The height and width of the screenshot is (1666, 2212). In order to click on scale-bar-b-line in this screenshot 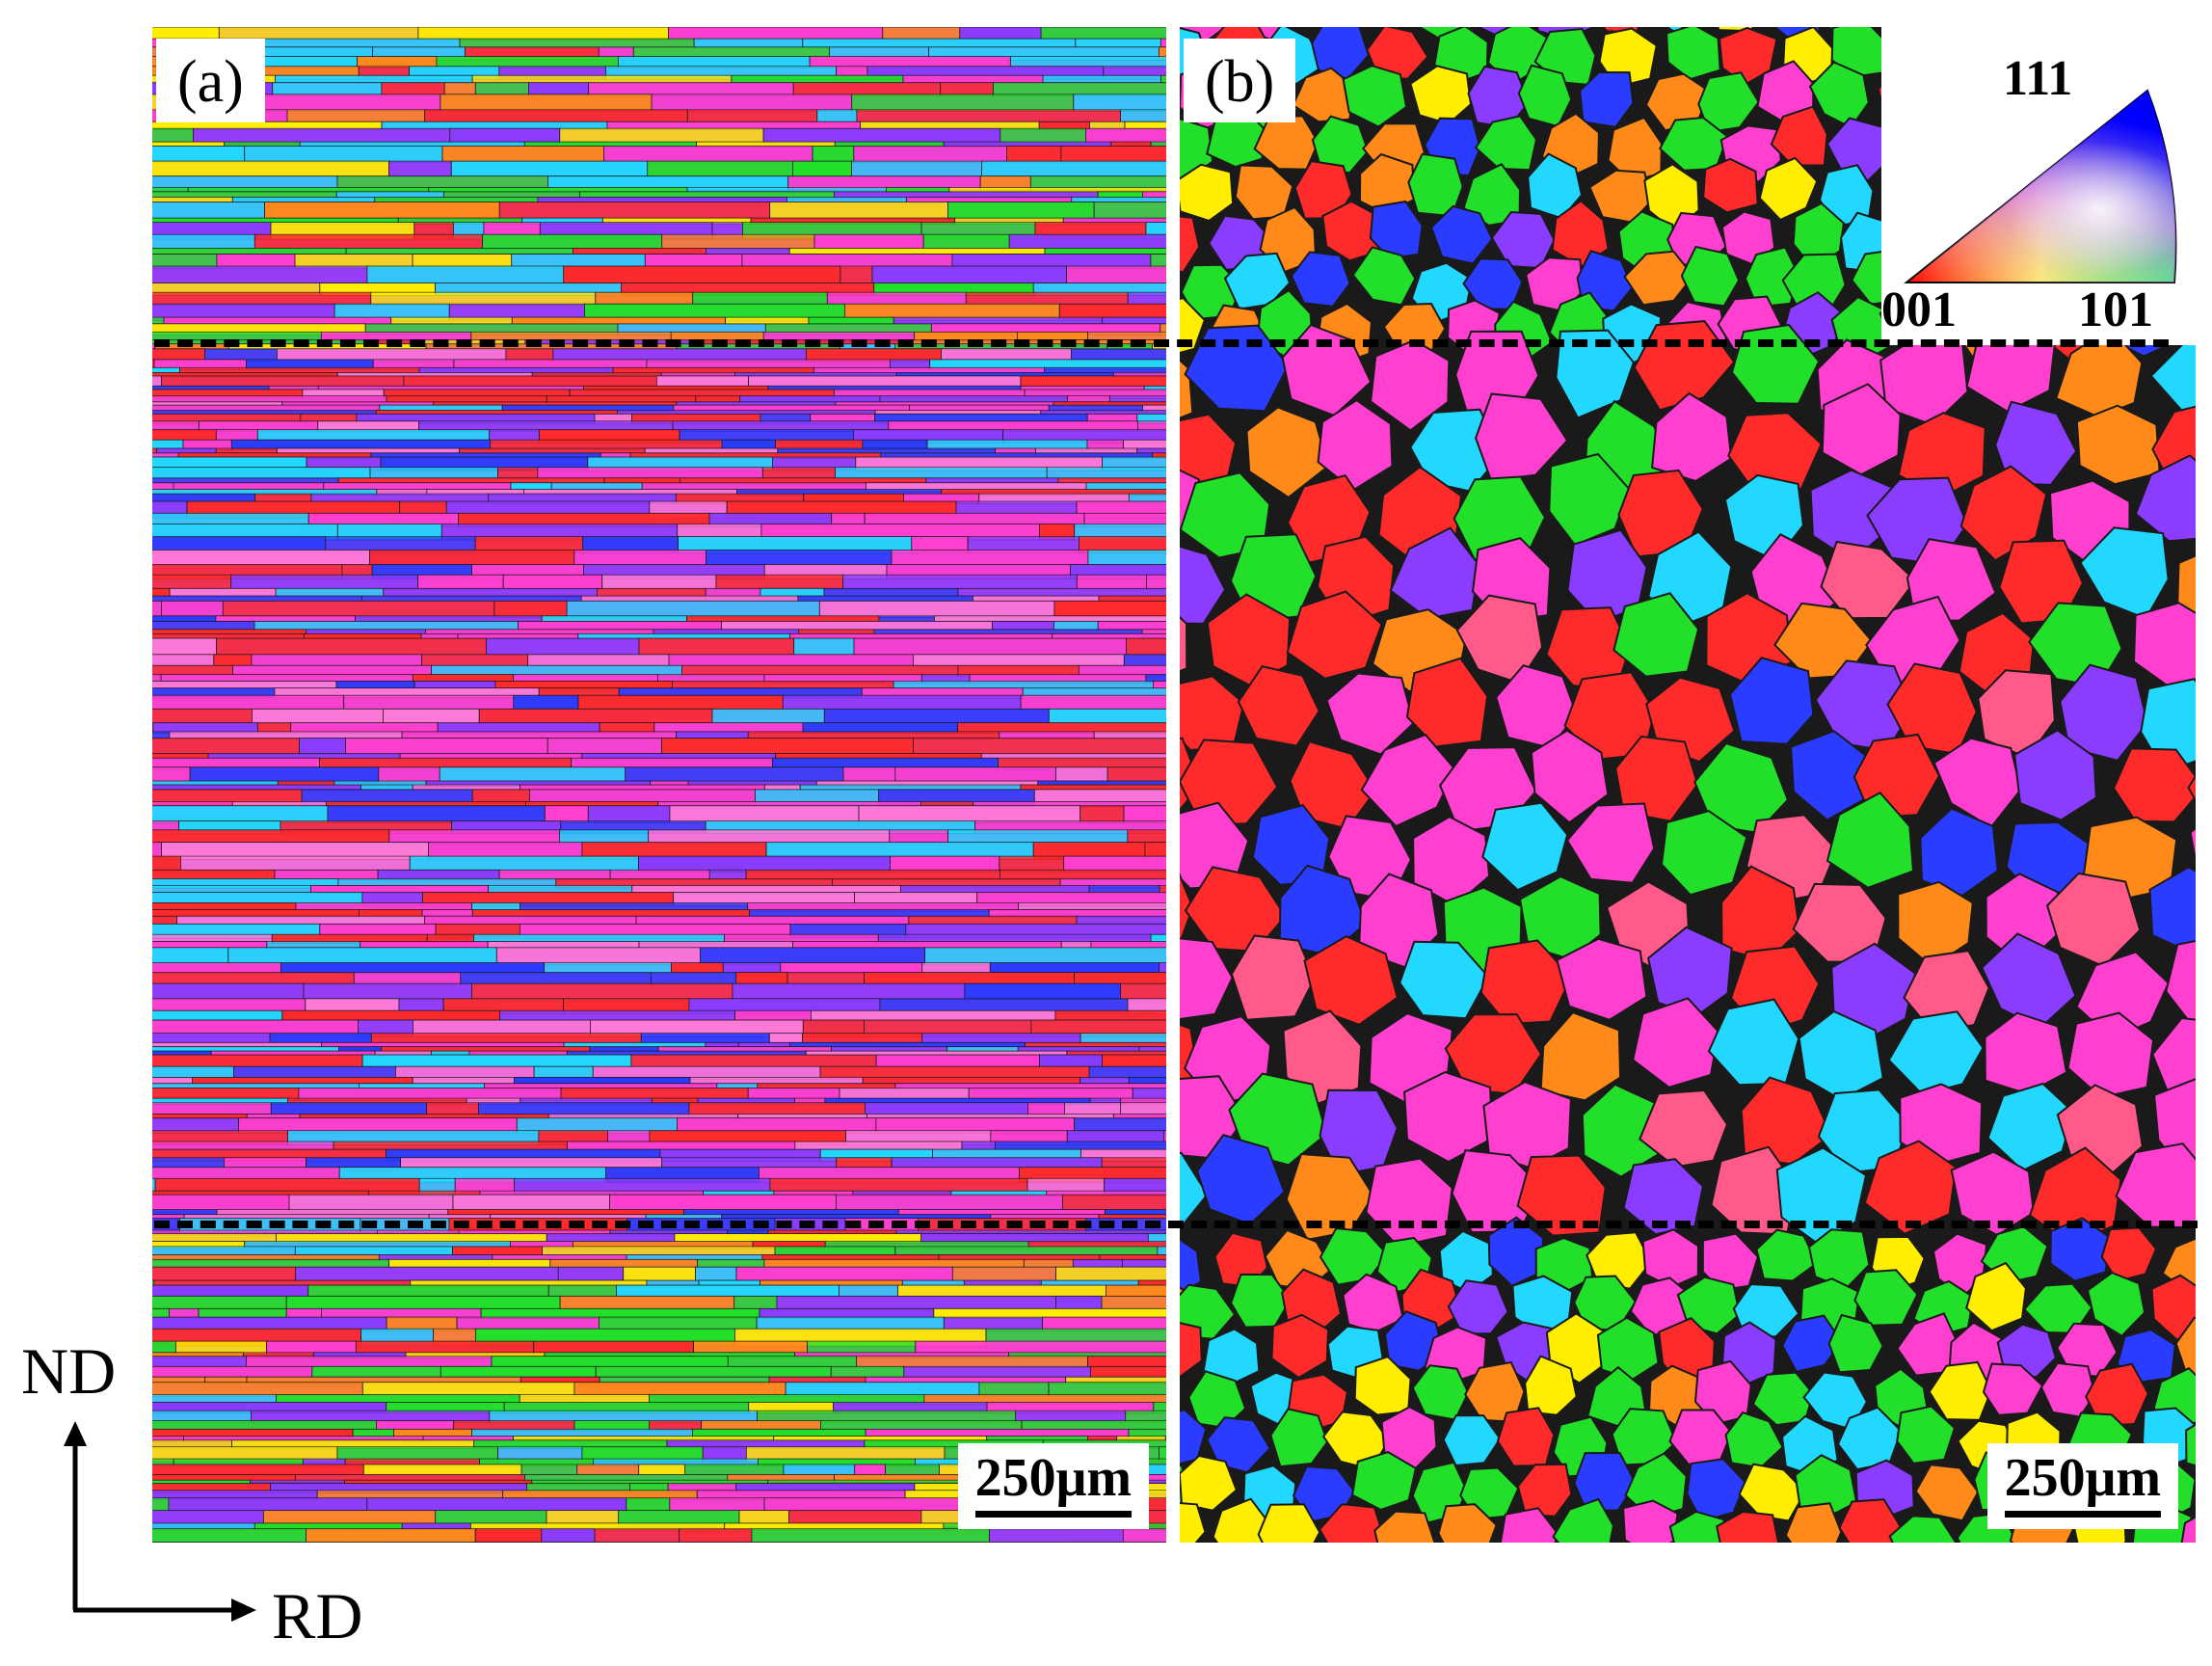, I will do `click(2082, 1514)`.